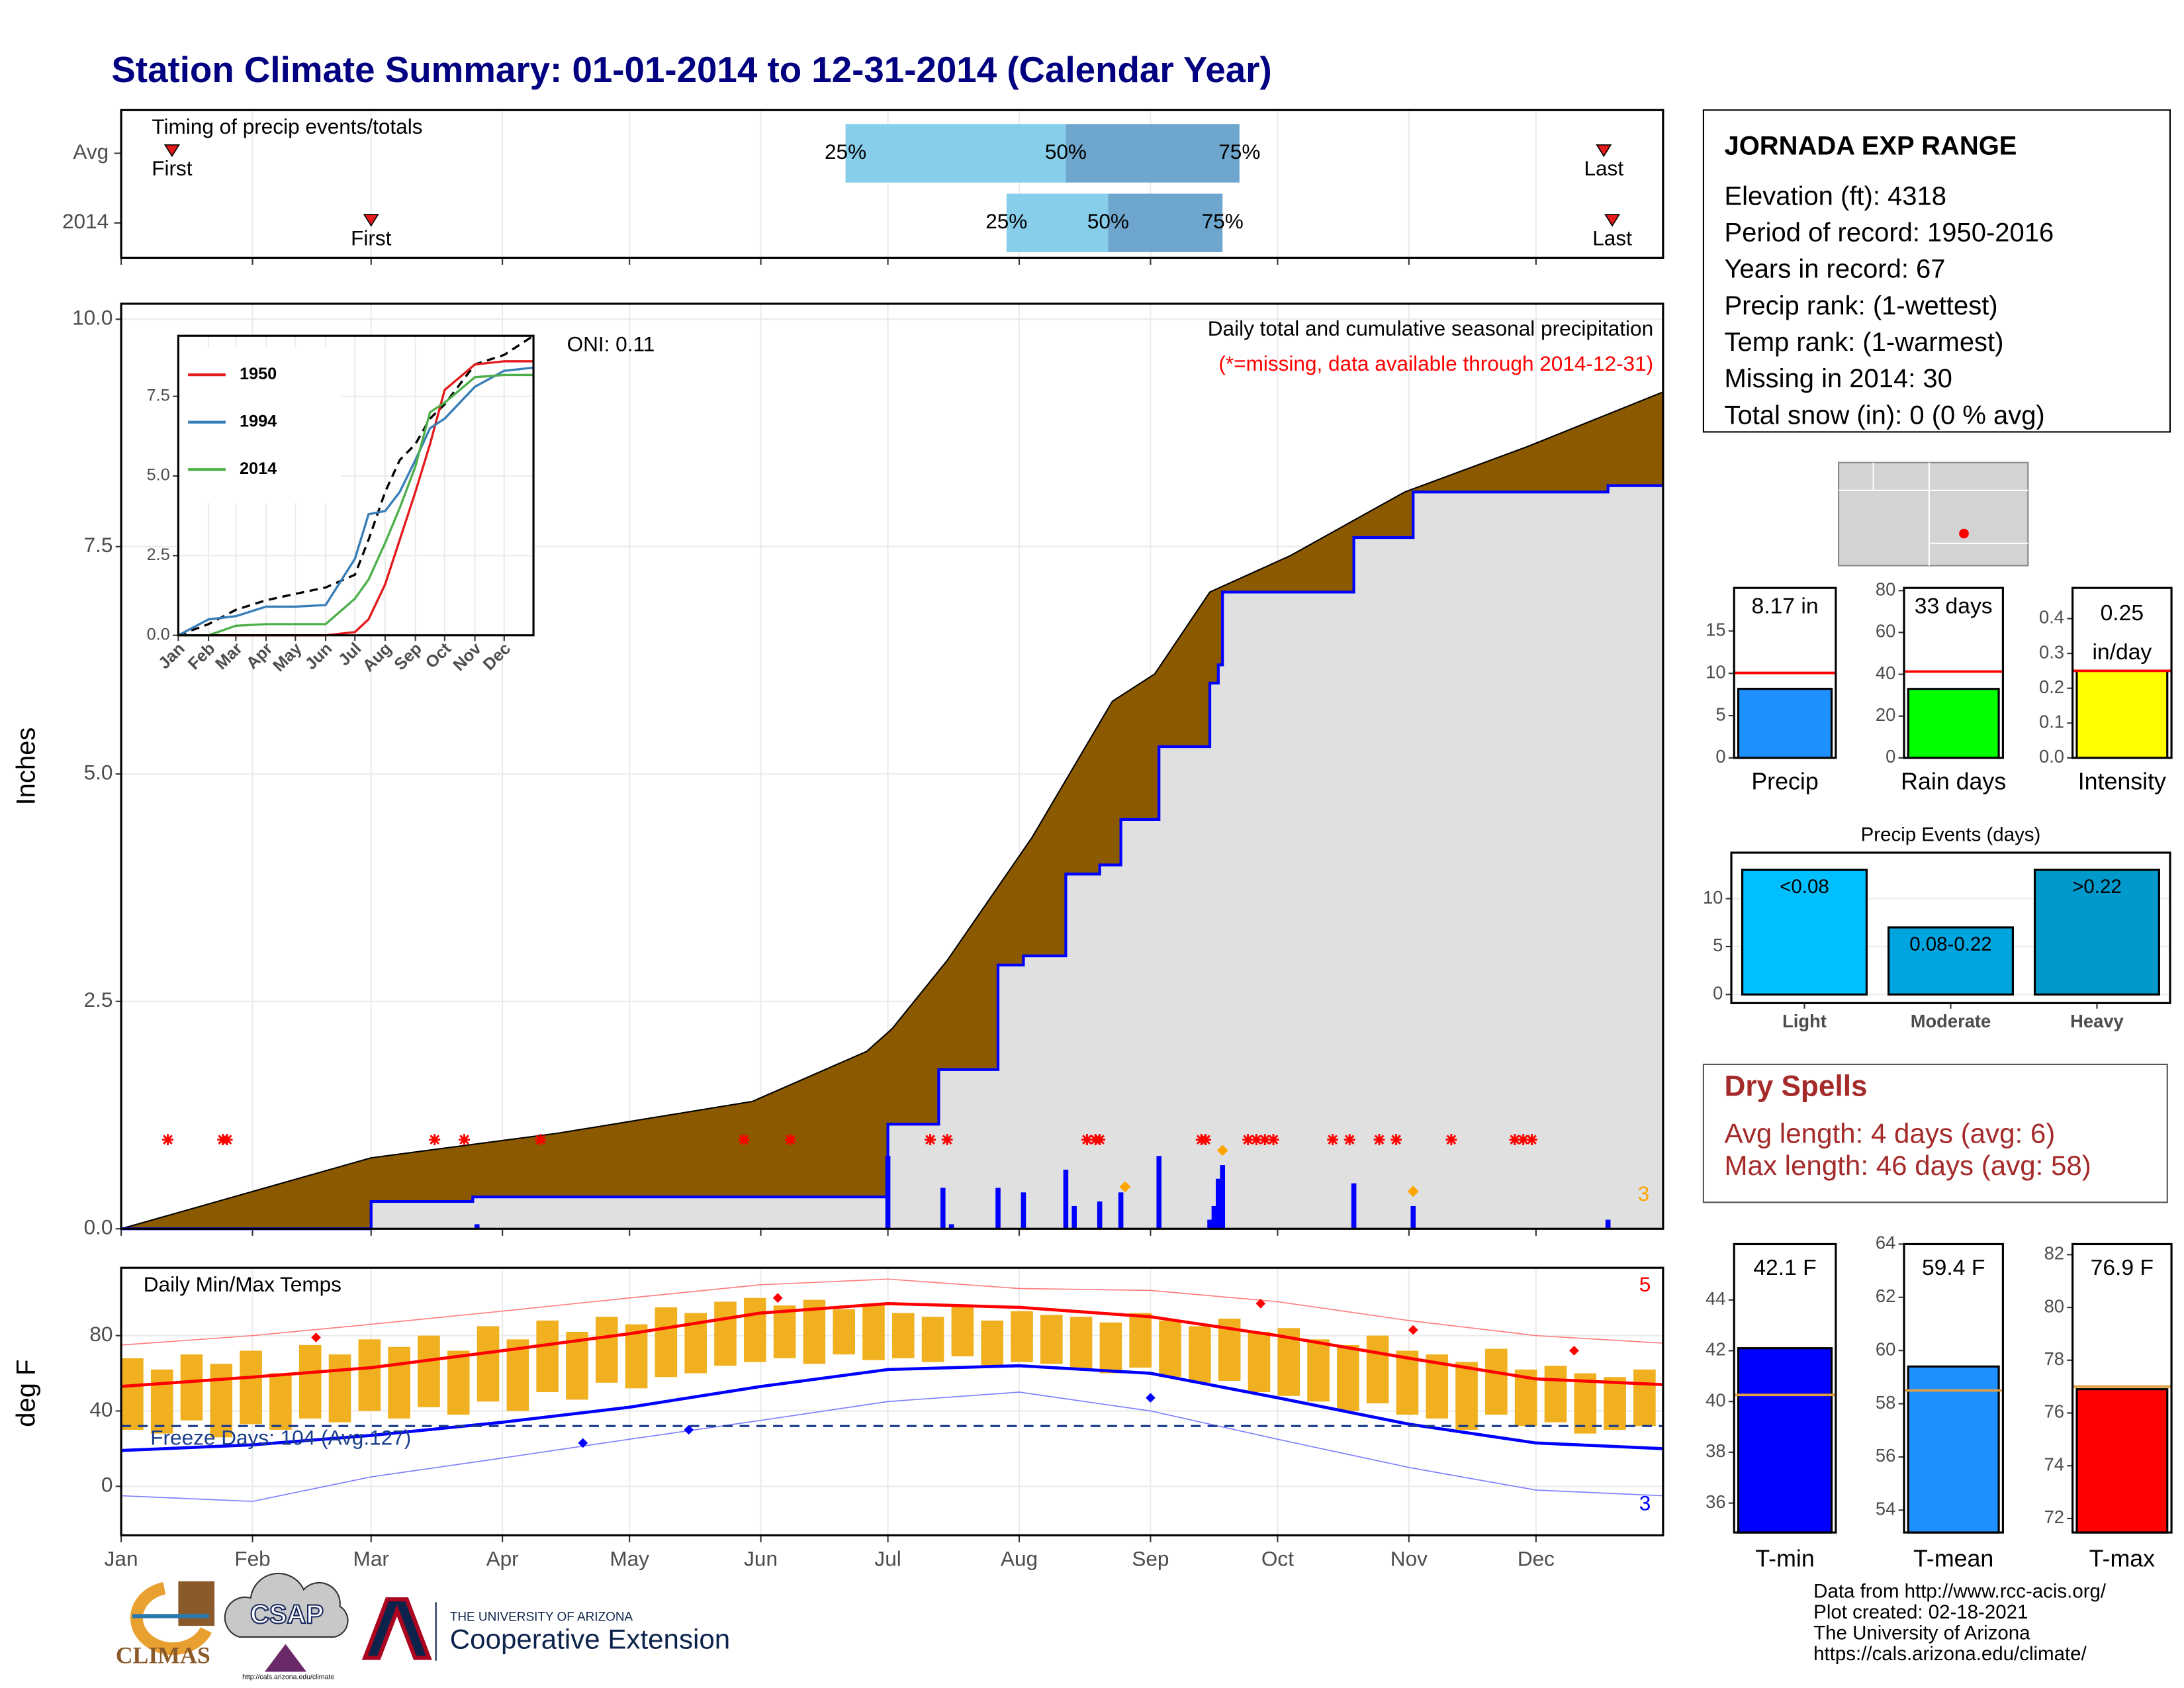  What do you see at coordinates (288, 1677) in the screenshot?
I see `svg-text:http://cals.arizona.edu/climat: http://cals.arizona.edu/climate` at bounding box center [288, 1677].